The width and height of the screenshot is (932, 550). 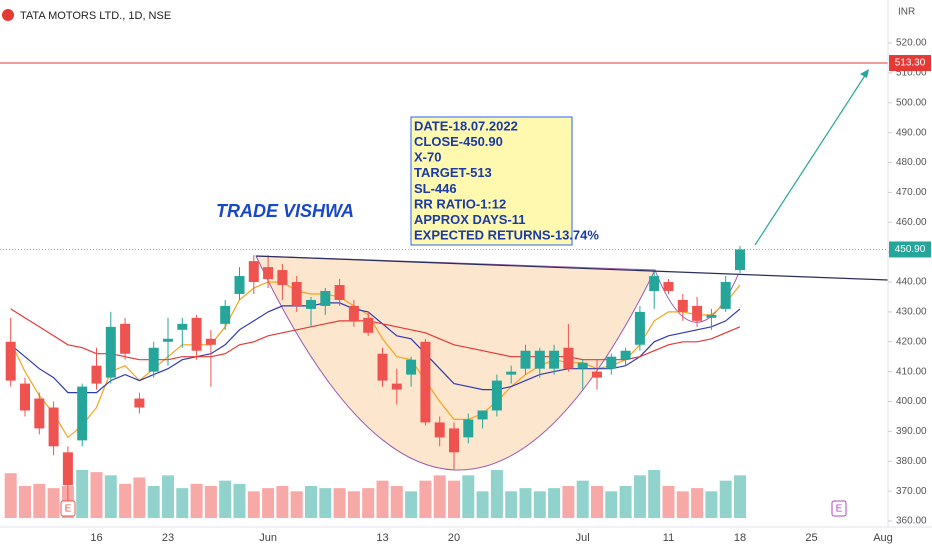 What do you see at coordinates (491, 181) in the screenshot?
I see `annotation-box` at bounding box center [491, 181].